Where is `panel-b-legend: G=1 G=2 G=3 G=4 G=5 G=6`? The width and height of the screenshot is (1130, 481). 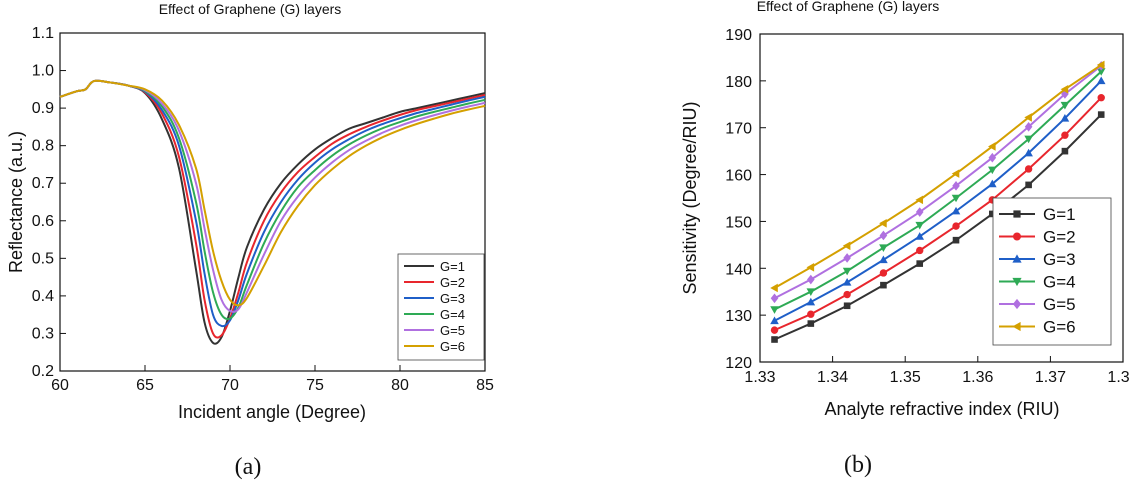 panel-b-legend: G=1 G=2 G=3 G=4 G=5 G=6 is located at coordinates (1052, 271).